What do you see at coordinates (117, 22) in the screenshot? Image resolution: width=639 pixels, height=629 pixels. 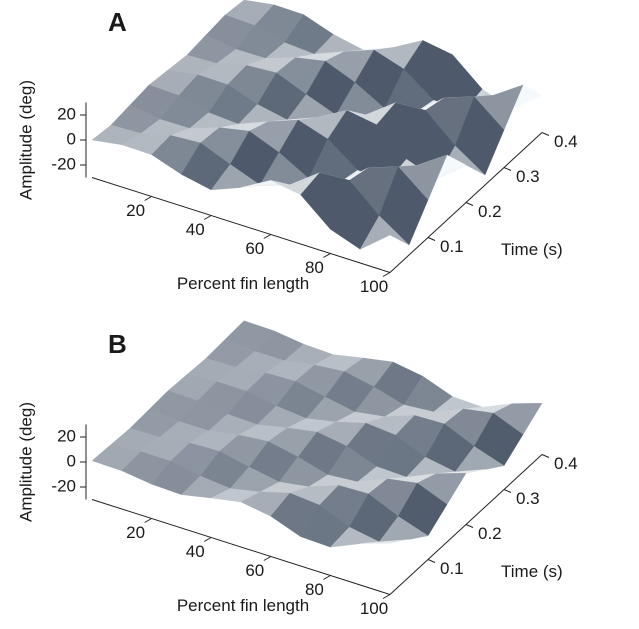 I see `panel-label: A` at bounding box center [117, 22].